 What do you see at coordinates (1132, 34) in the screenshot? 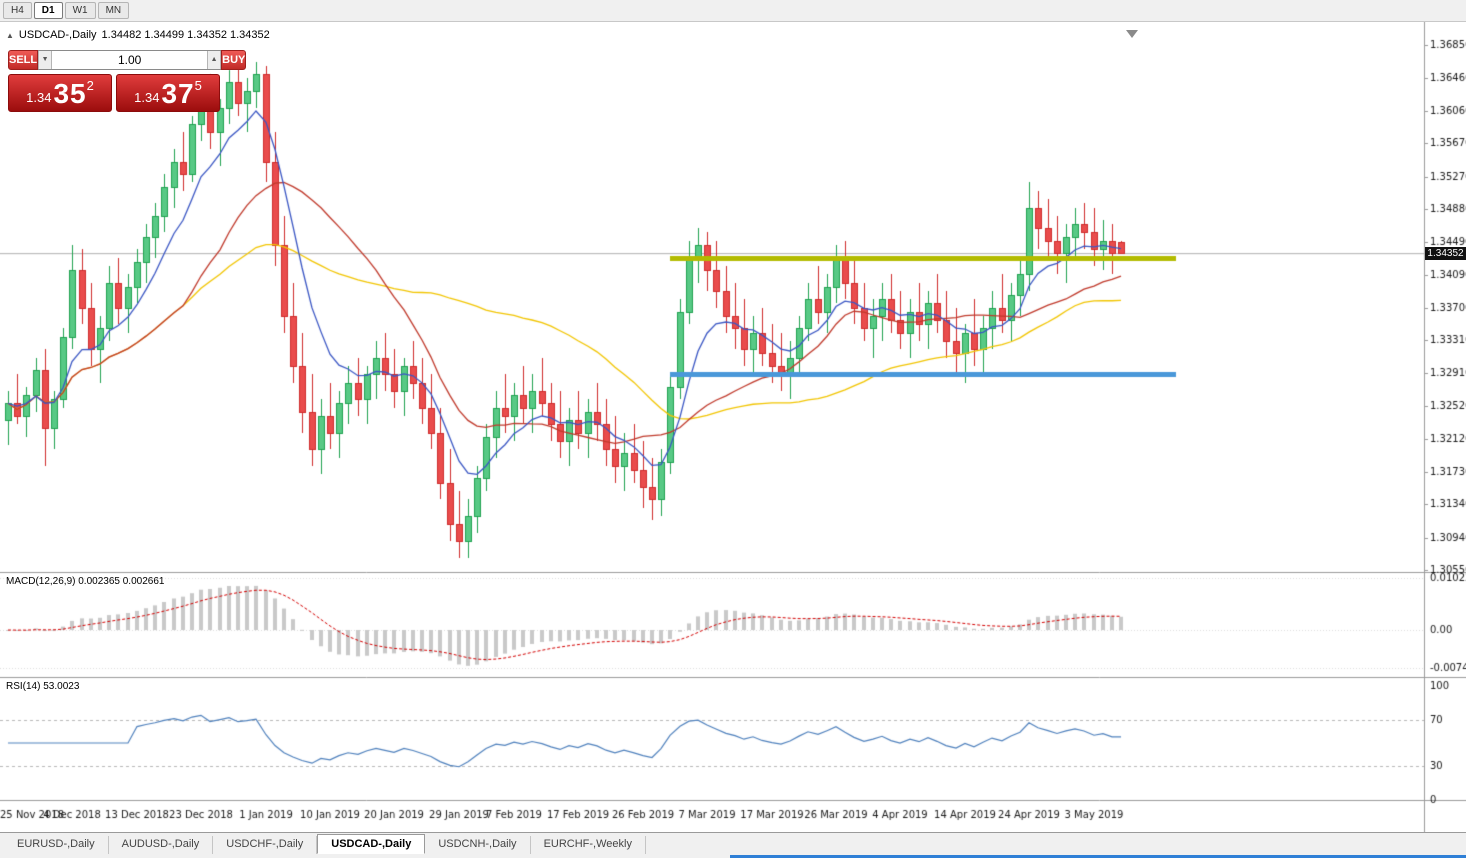
I see `scroll-to-end-icon` at bounding box center [1132, 34].